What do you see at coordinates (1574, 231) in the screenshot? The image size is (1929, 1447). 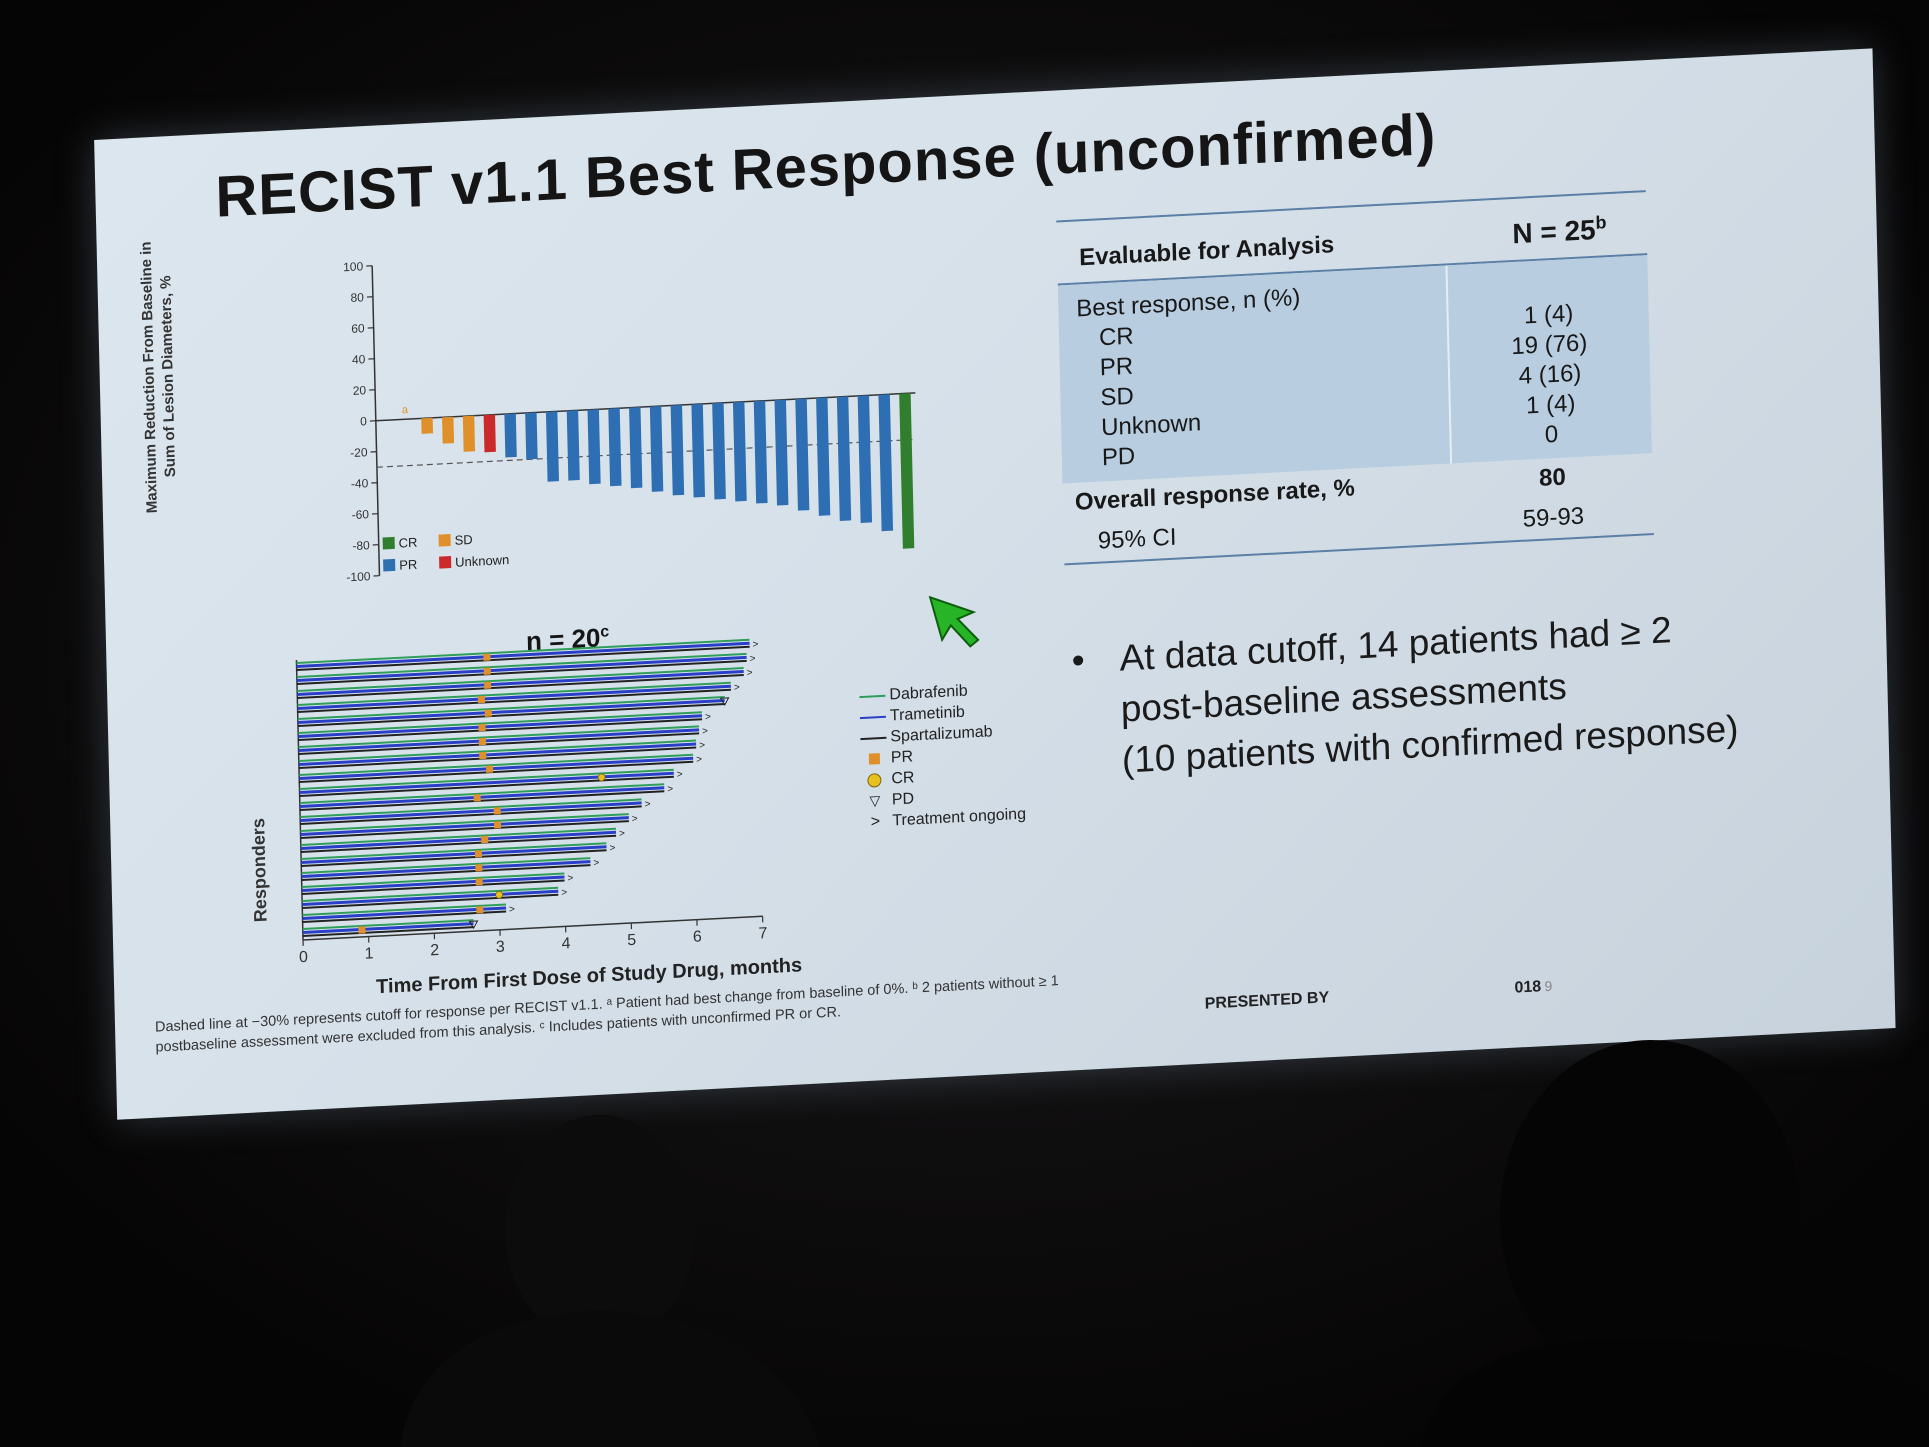 I see `table-header-right: N = 25b` at bounding box center [1574, 231].